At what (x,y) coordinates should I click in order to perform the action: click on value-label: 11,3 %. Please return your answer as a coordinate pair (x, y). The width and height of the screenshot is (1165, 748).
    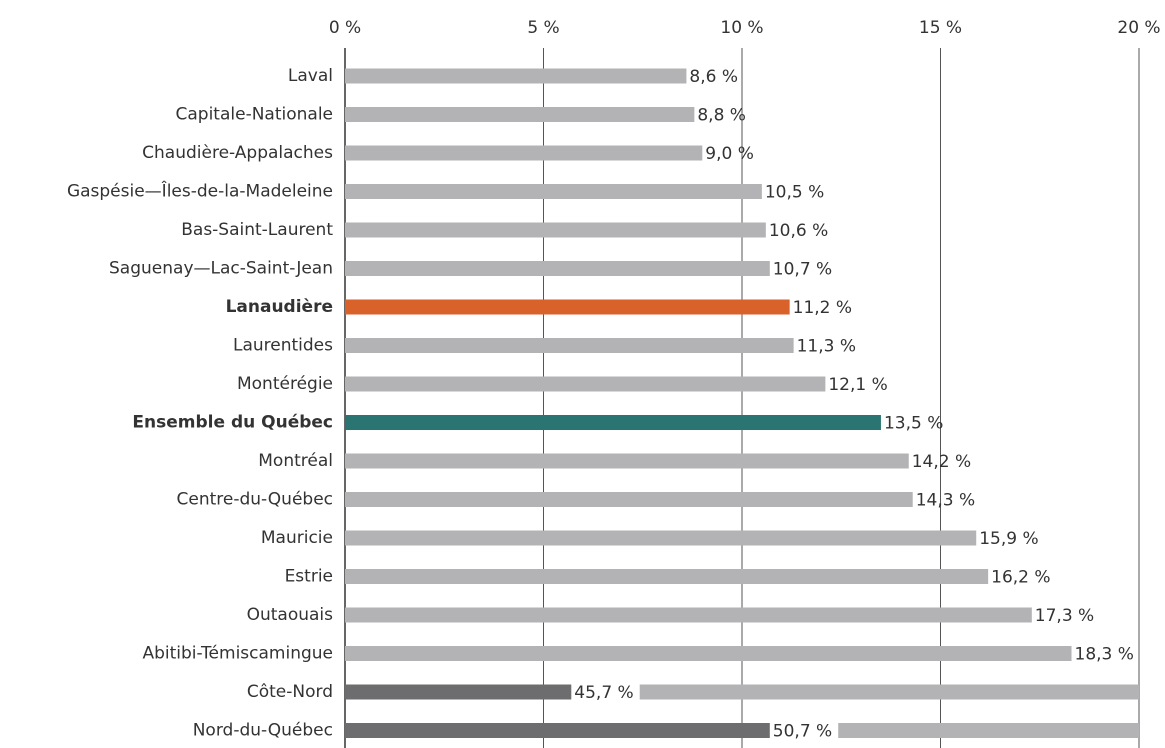
    Looking at the image, I should click on (826, 347).